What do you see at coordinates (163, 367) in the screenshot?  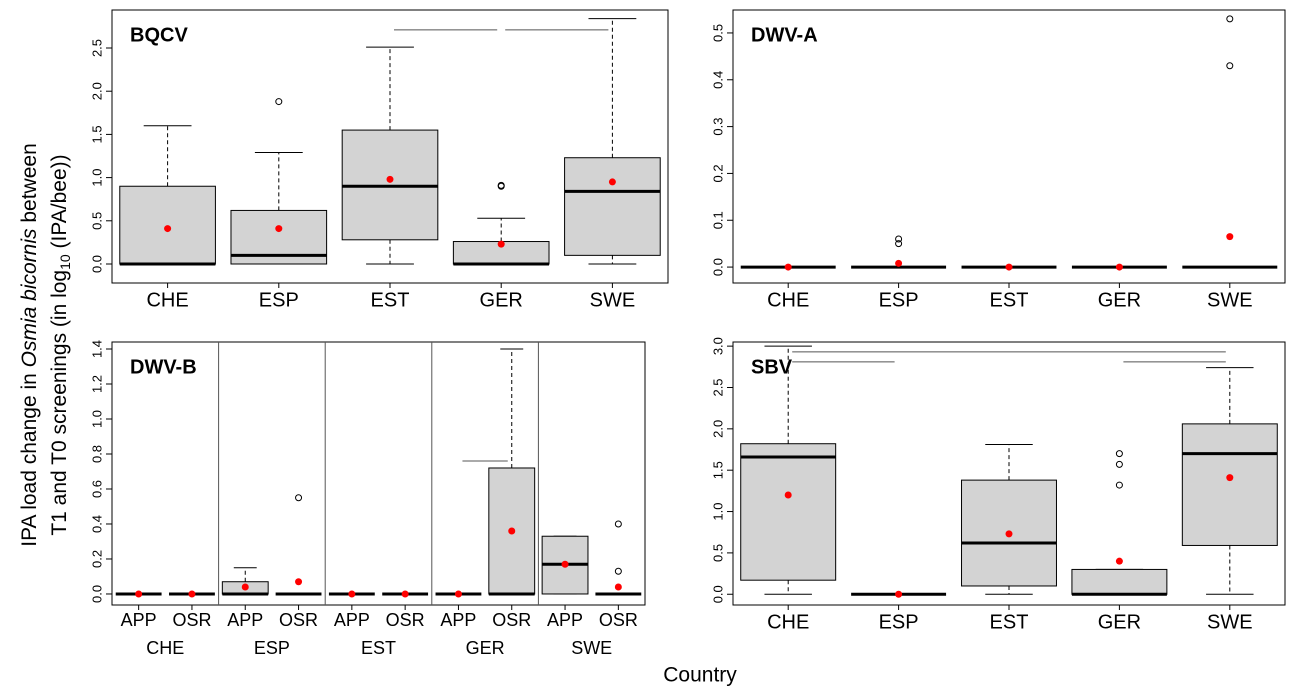 I see `panel-title: DWV-B` at bounding box center [163, 367].